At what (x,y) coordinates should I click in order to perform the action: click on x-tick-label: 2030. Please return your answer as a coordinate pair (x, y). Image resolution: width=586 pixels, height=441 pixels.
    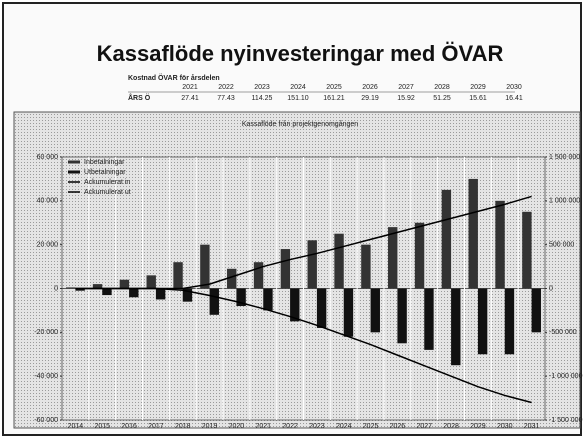
    Looking at the image, I should click on (505, 426).